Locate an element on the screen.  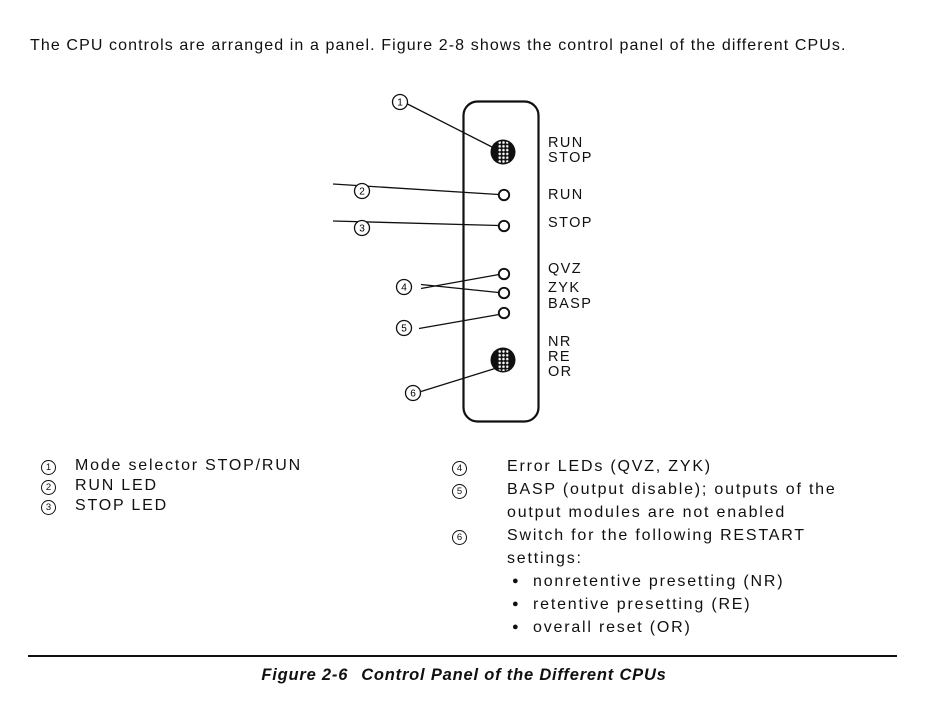
legend-item-4: 4 Error LEDs (QVZ, ZYK) is located at coordinates (682, 466).